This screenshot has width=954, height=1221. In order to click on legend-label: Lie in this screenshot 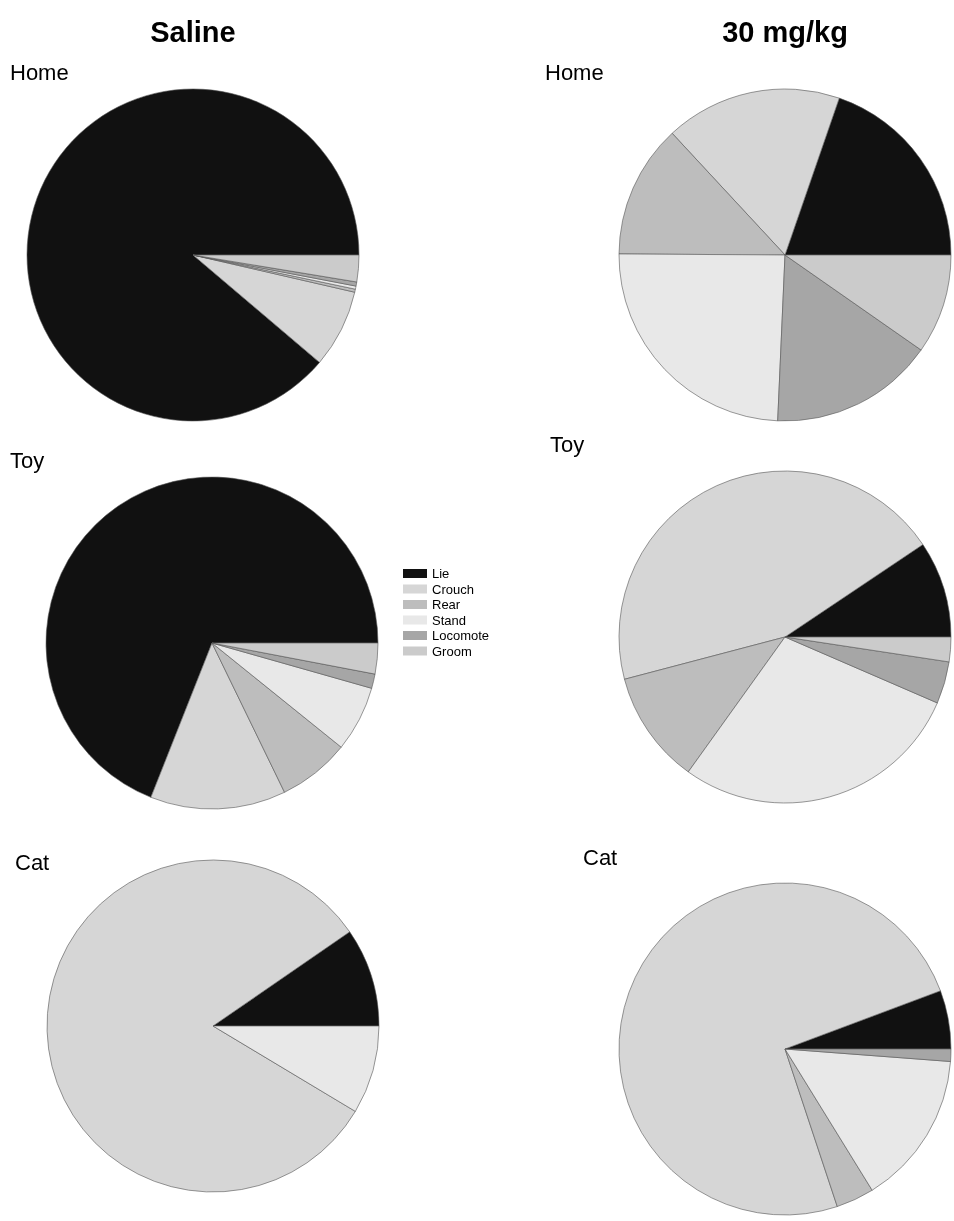, I will do `click(441, 573)`.